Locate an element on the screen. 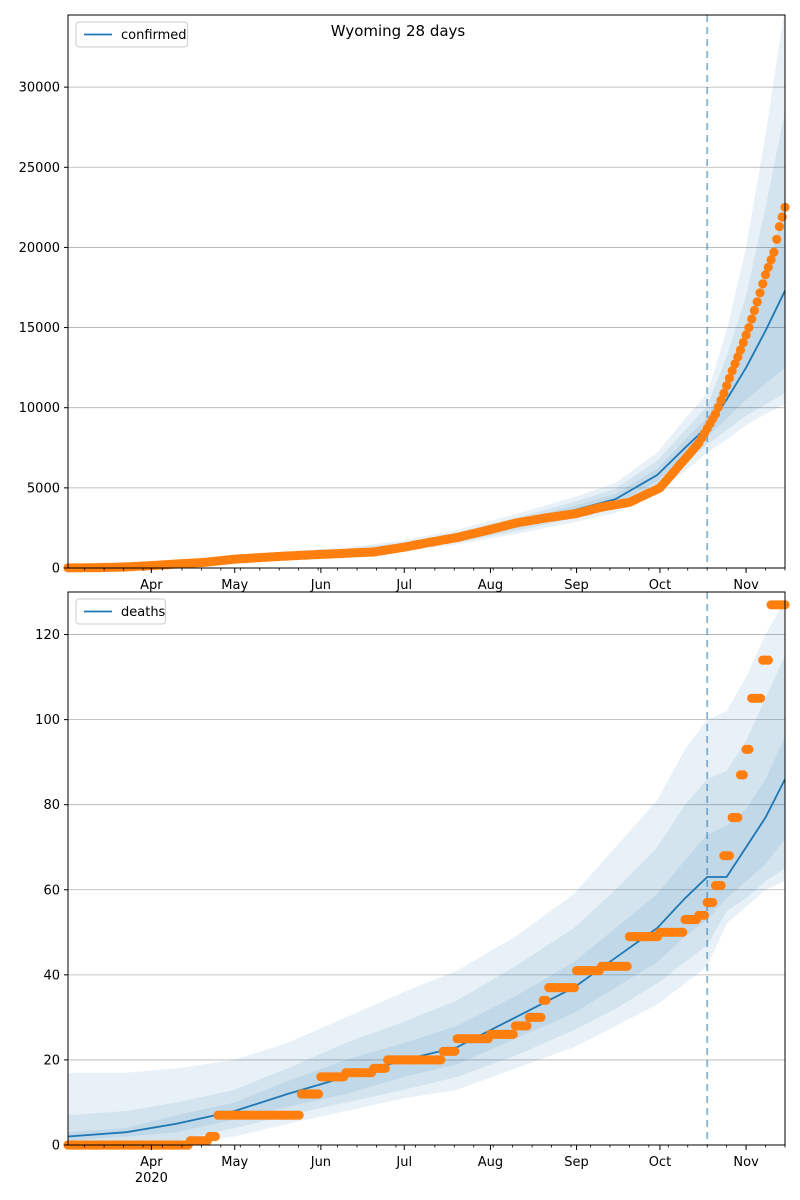 The image size is (800, 1200). x-year-label: 2020 is located at coordinates (151, 1178).